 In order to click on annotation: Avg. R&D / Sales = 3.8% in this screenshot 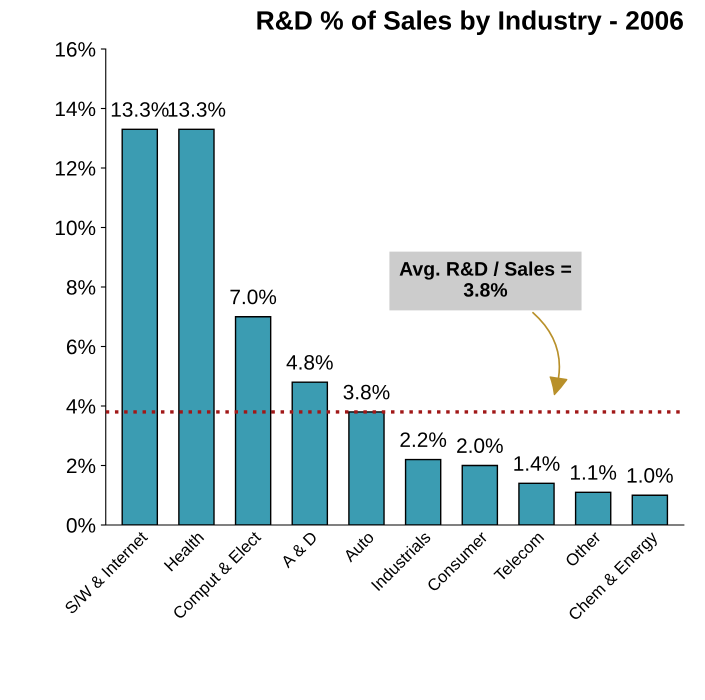, I will do `click(486, 279)`.